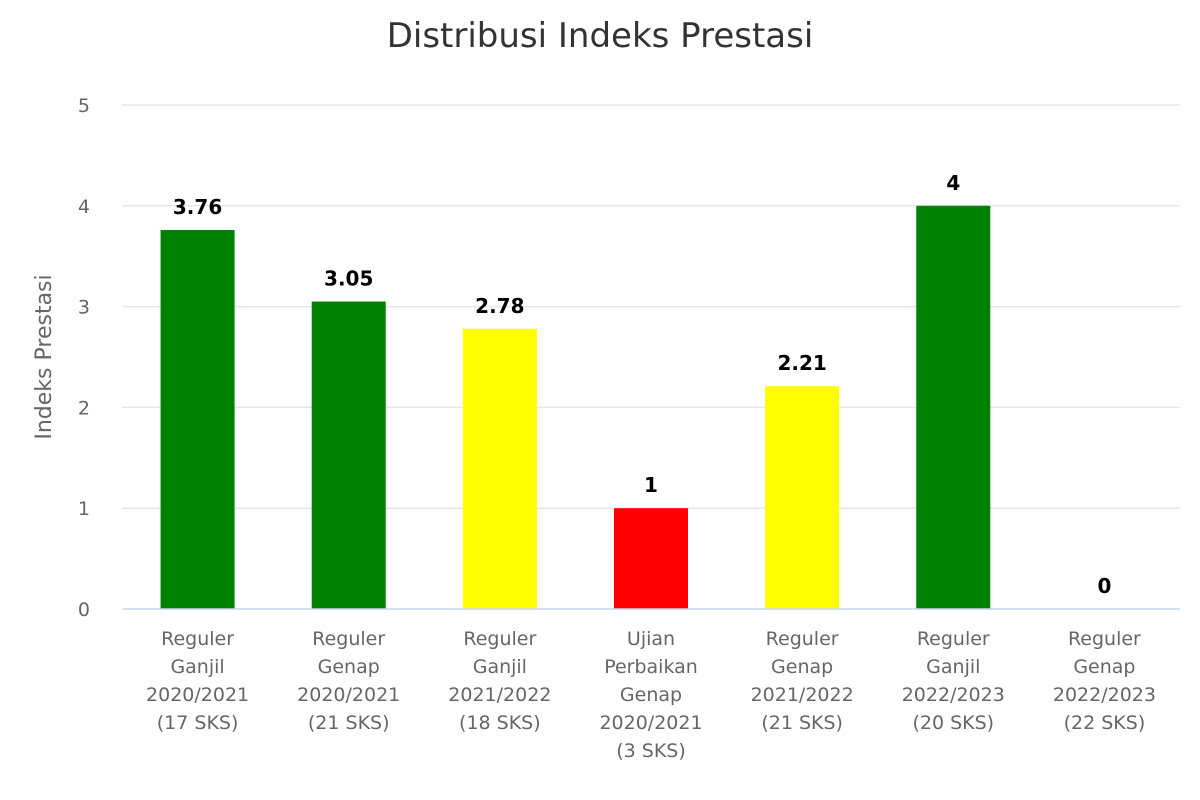  What do you see at coordinates (84, 106) in the screenshot?
I see `y-tick-label: 5` at bounding box center [84, 106].